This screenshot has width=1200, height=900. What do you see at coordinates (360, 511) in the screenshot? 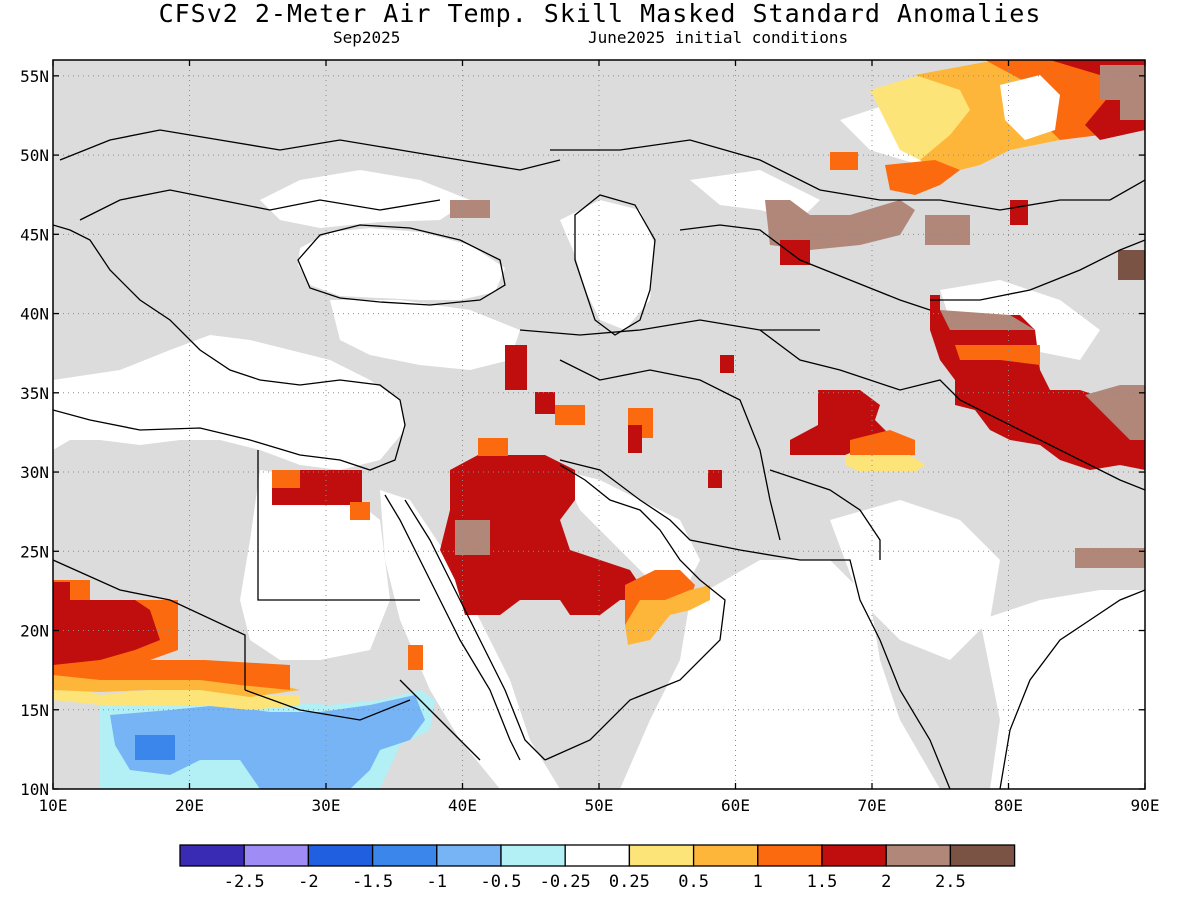
I see `egypt-warm-south` at bounding box center [360, 511].